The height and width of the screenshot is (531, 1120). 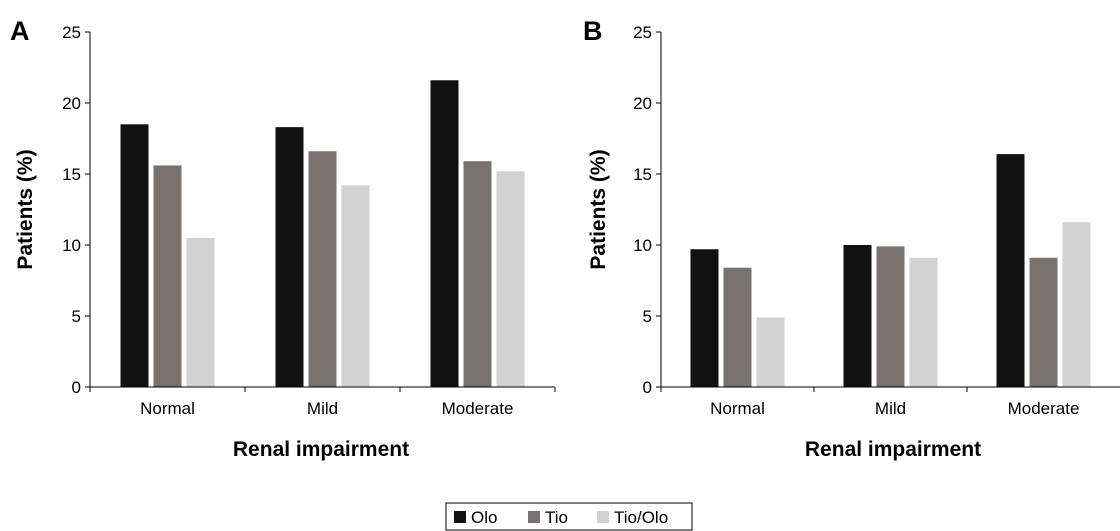 What do you see at coordinates (460, 517) in the screenshot?
I see `legend-swatch-olo` at bounding box center [460, 517].